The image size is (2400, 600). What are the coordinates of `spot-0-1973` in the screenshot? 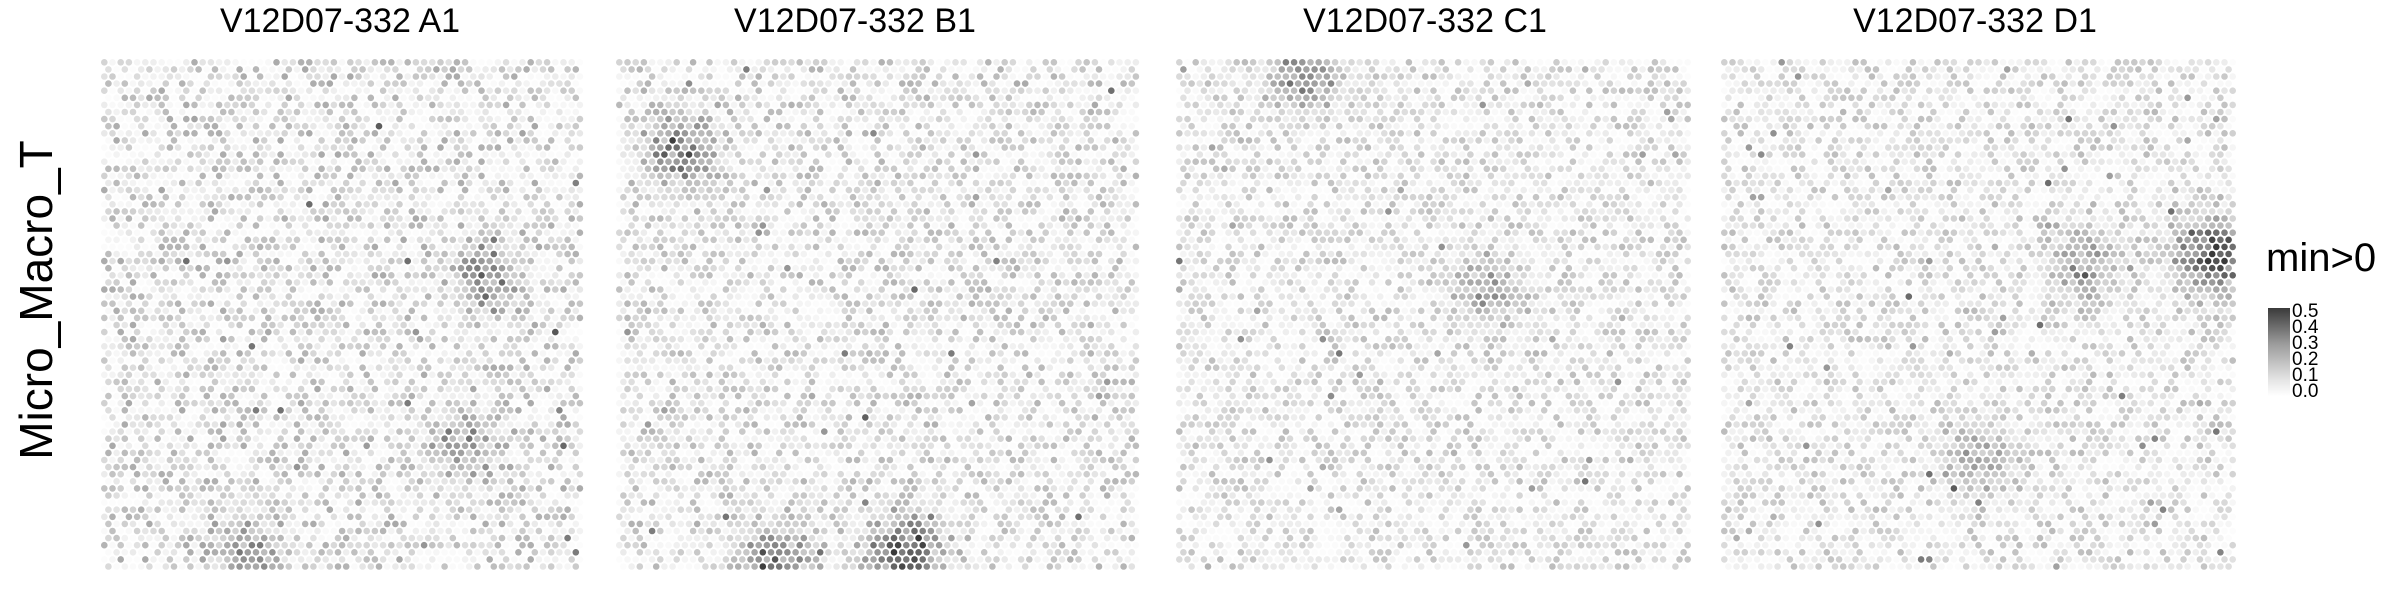 It's located at (453, 296).